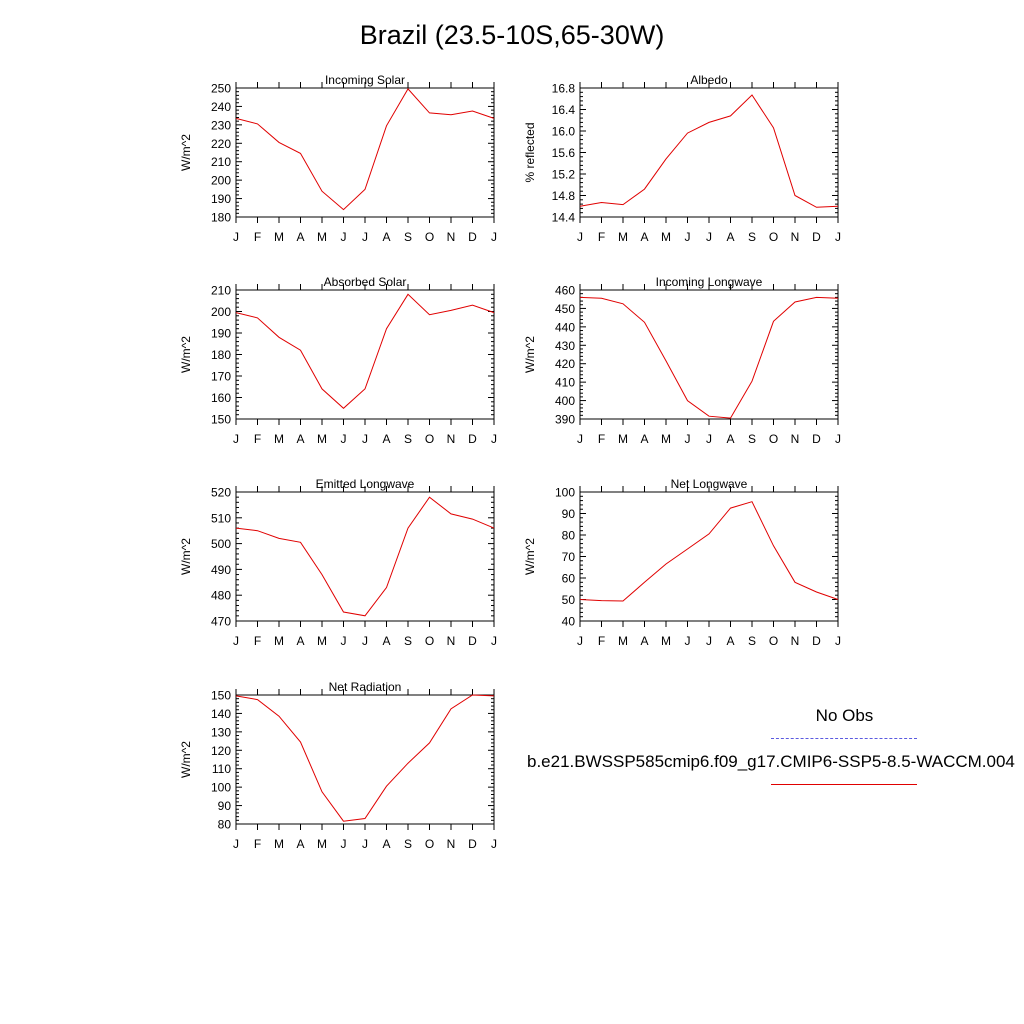 The width and height of the screenshot is (1024, 1024). Describe the element at coordinates (221, 570) in the screenshot. I see `y-tick-label: 490` at that location.